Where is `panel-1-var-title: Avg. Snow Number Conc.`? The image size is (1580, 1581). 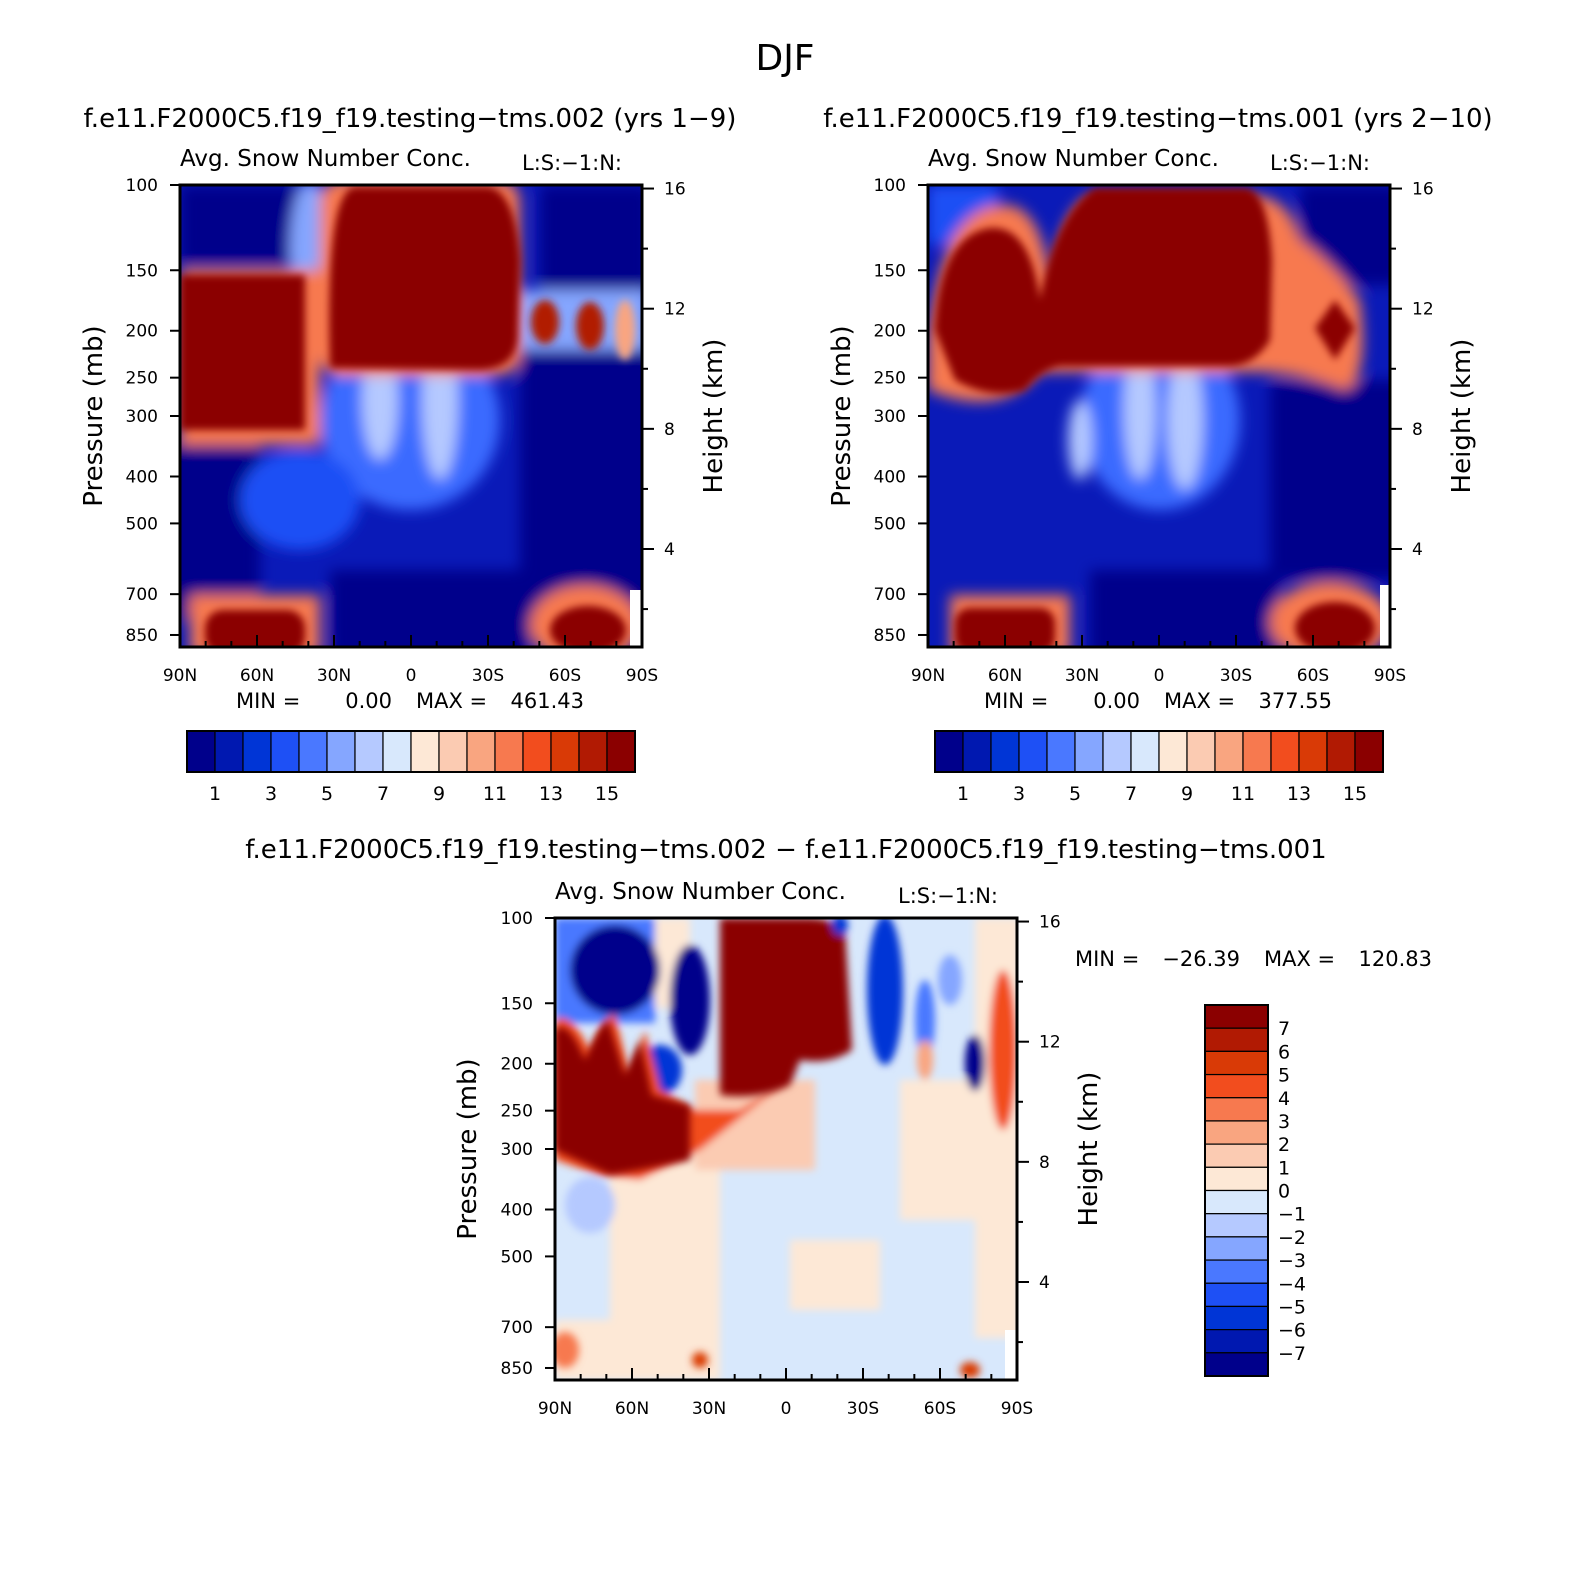 panel-1-var-title: Avg. Snow Number Conc. is located at coordinates (325, 159).